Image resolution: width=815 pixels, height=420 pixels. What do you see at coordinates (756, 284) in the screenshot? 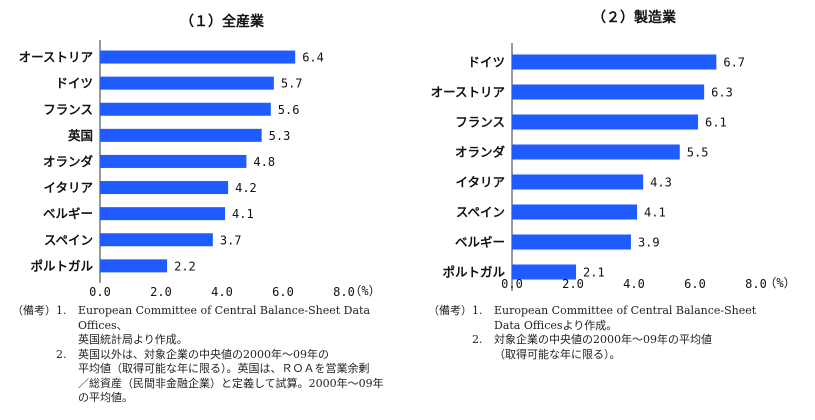
I see `mfg-x-tick-label: 8.0` at bounding box center [756, 284].